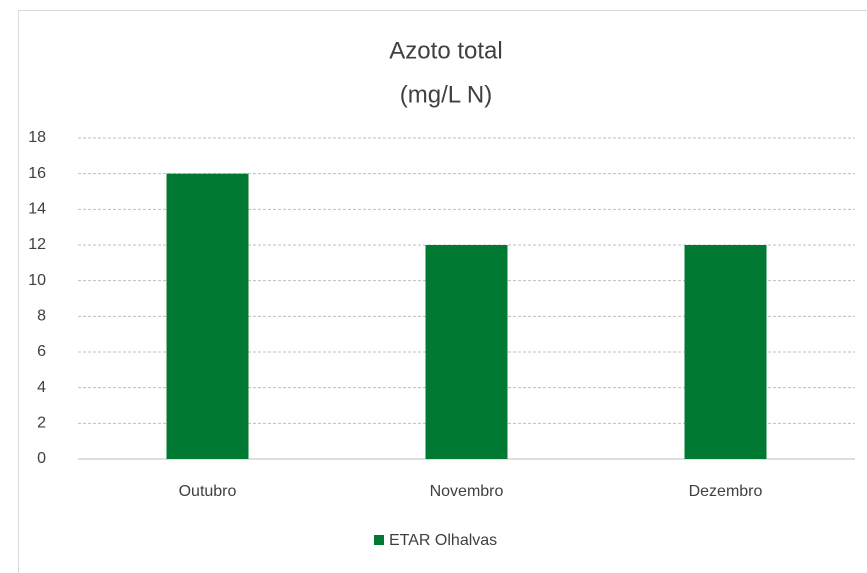 The width and height of the screenshot is (867, 573). Describe the element at coordinates (443, 540) in the screenshot. I see `legend-label: ETAR Olhalvas` at that location.